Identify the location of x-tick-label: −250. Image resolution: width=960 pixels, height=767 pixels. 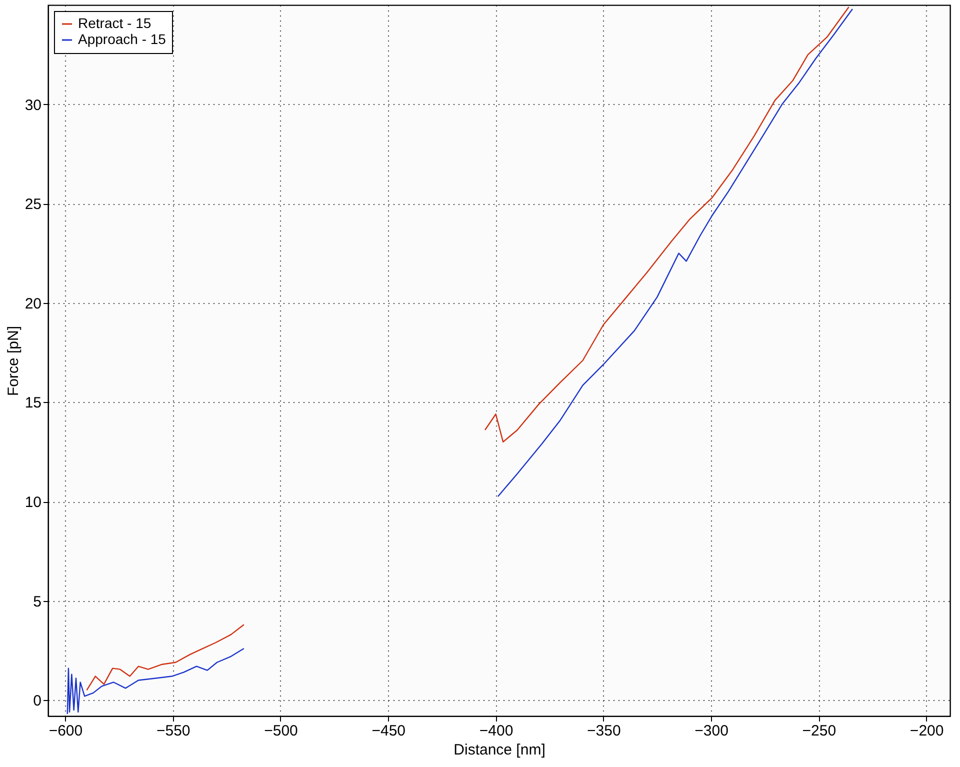
(819, 731).